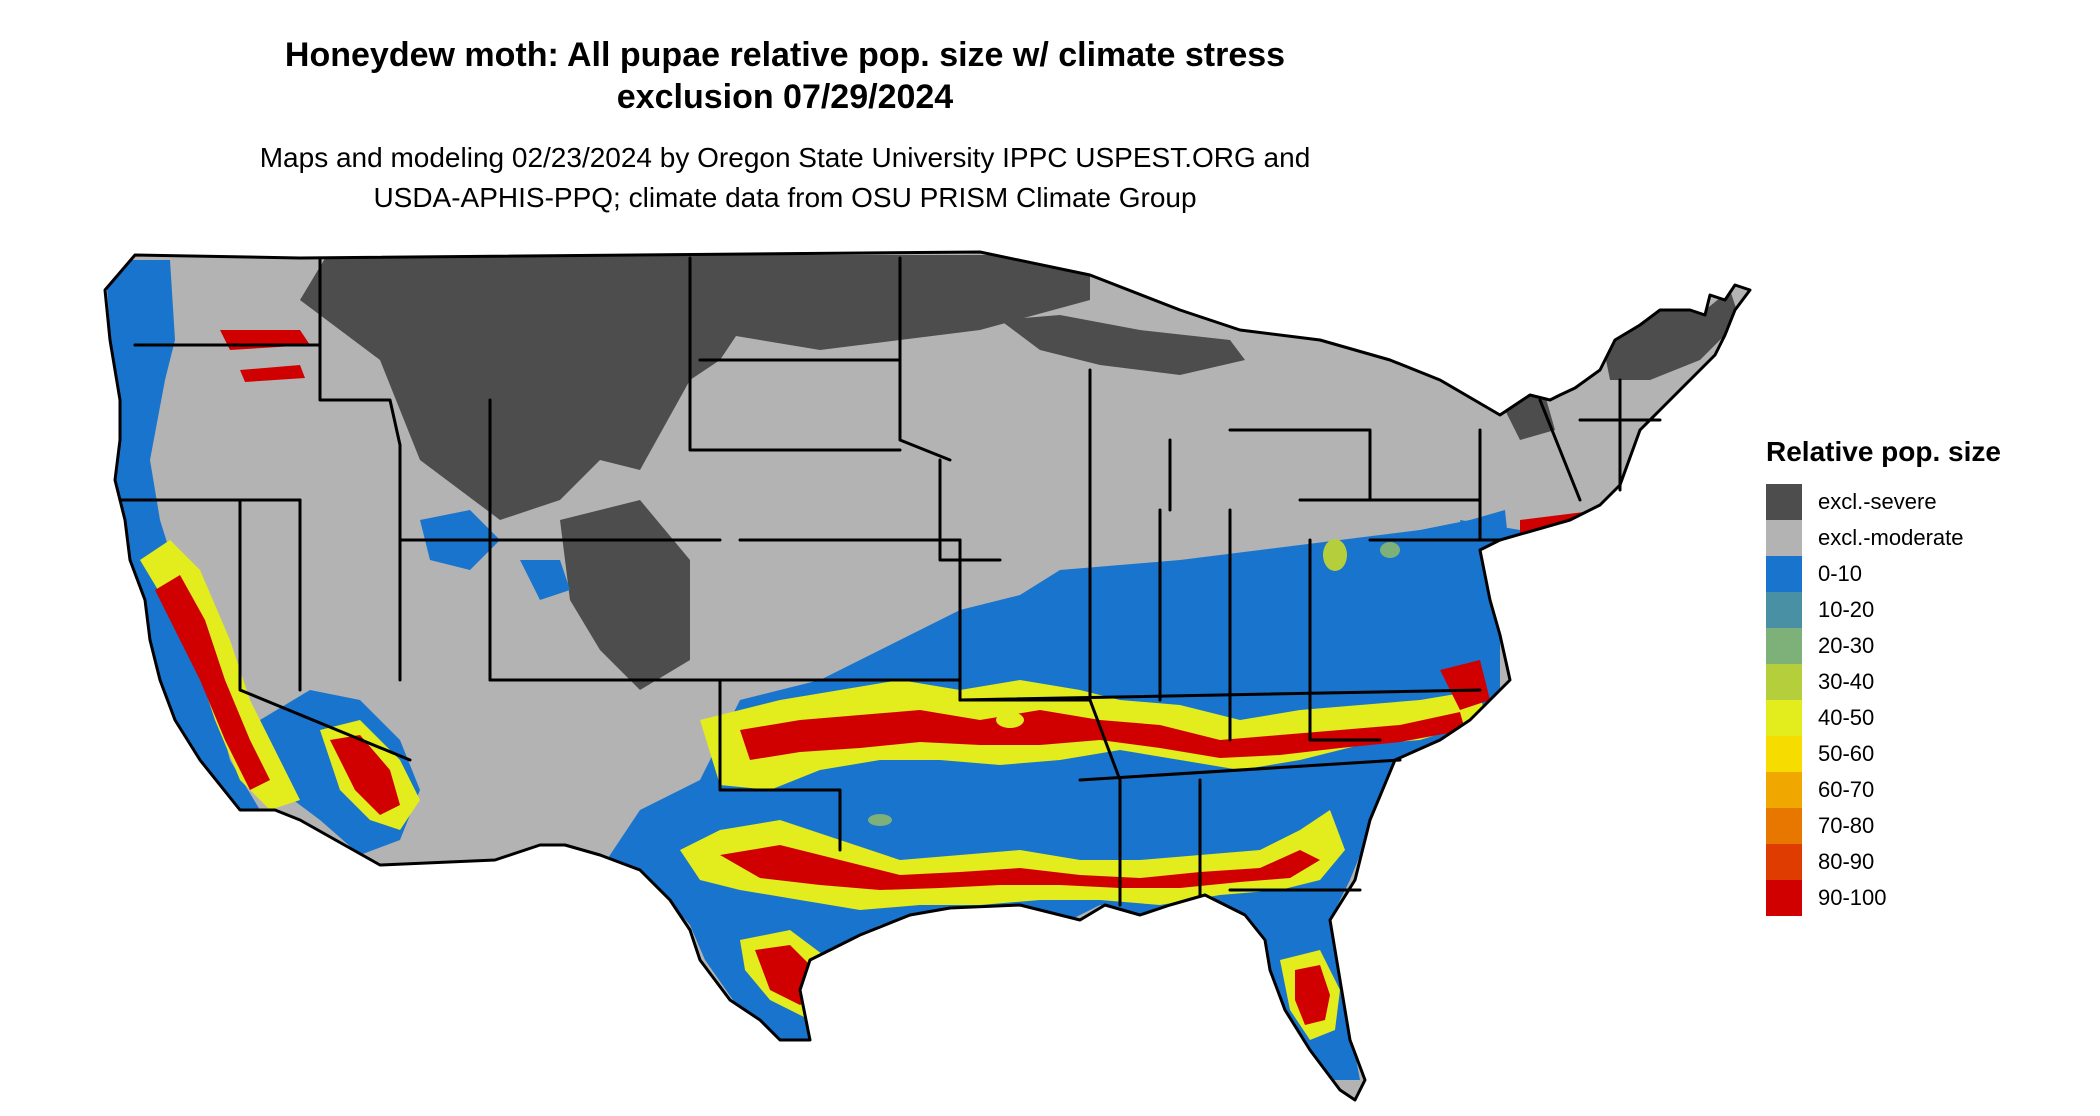  I want to click on legend-label: 60-70, so click(1846, 789).